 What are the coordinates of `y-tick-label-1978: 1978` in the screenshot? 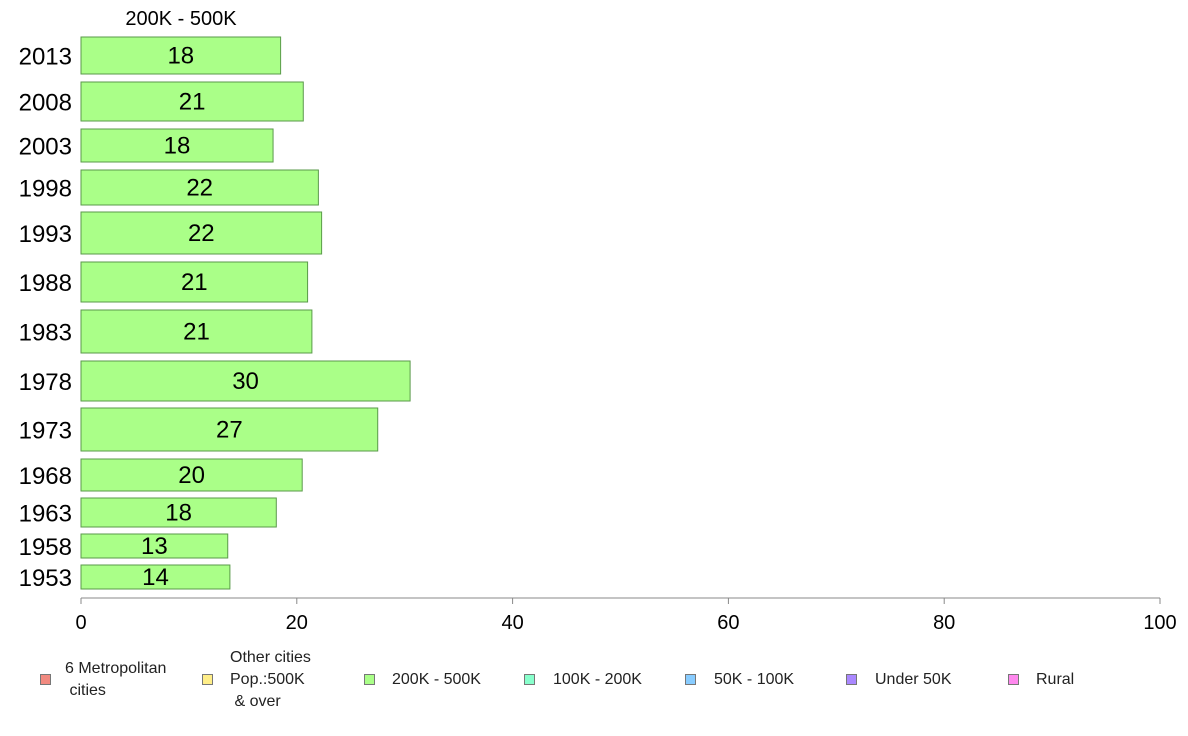 It's located at (45, 382).